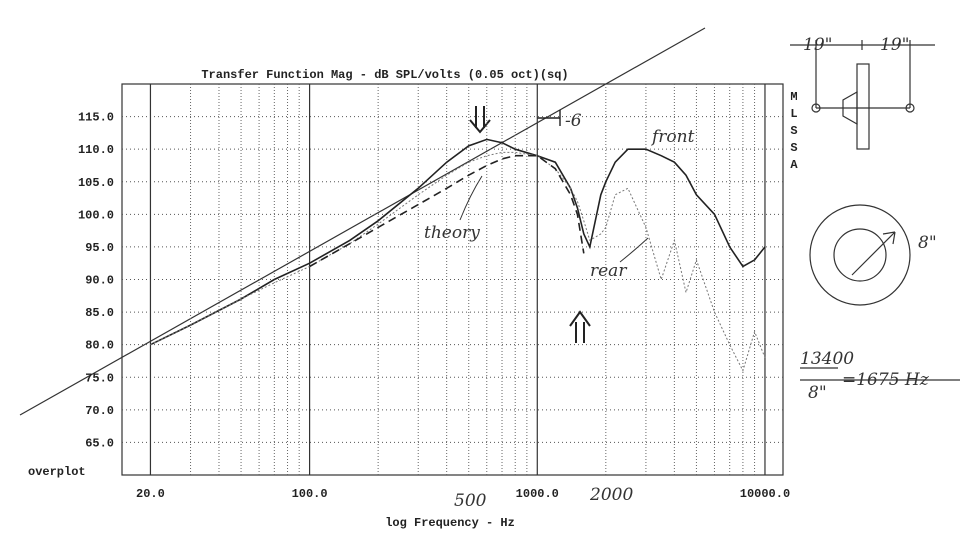 The image size is (964, 538). Describe the element at coordinates (310, 494) in the screenshot. I see `x-tick-label: 100.0` at that location.